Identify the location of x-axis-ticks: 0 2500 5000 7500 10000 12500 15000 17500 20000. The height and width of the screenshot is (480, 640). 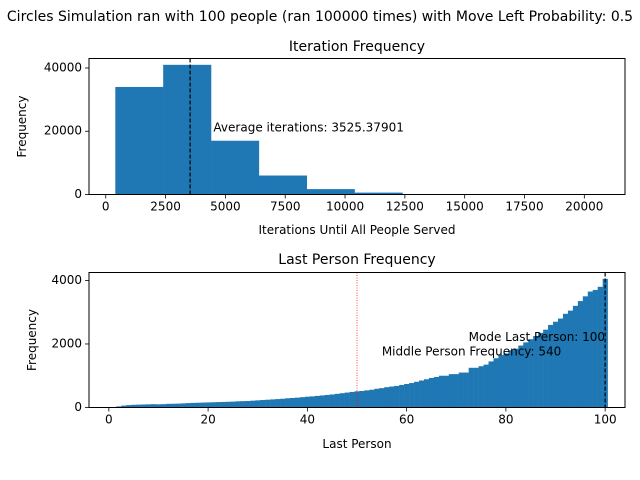
(352, 204).